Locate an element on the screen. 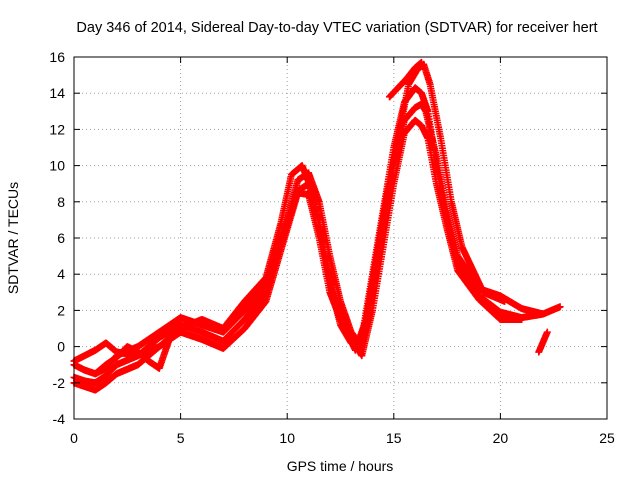 Image resolution: width=640 pixels, height=480 pixels. y-axis-title: SDTVAR / TECUs is located at coordinates (13, 238).